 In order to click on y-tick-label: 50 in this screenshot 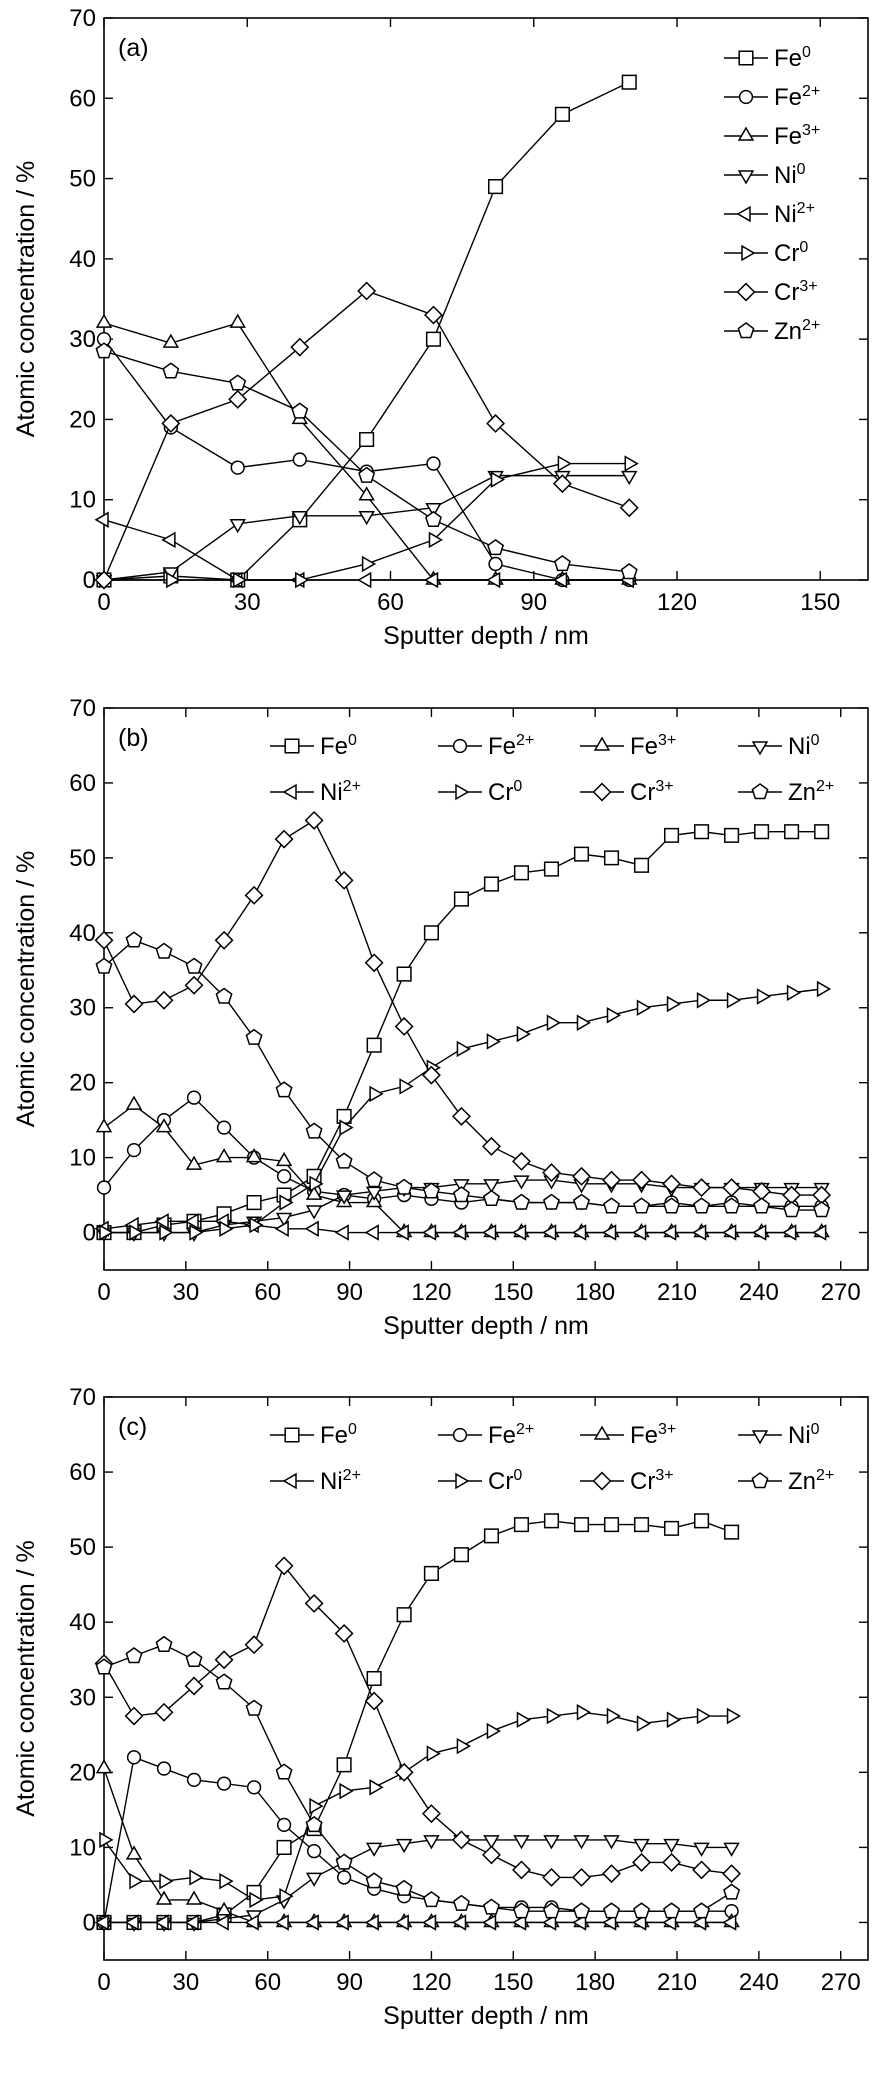, I will do `click(82, 1547)`.